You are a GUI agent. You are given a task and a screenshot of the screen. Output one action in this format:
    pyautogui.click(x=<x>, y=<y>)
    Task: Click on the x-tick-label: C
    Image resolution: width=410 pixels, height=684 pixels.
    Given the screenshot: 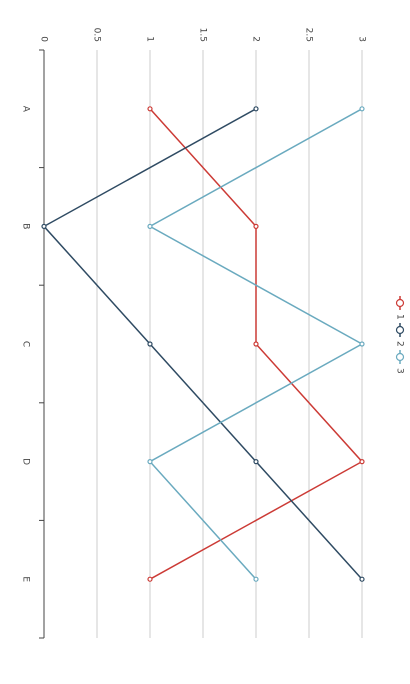 What is the action you would take?
    pyautogui.click(x=26, y=344)
    